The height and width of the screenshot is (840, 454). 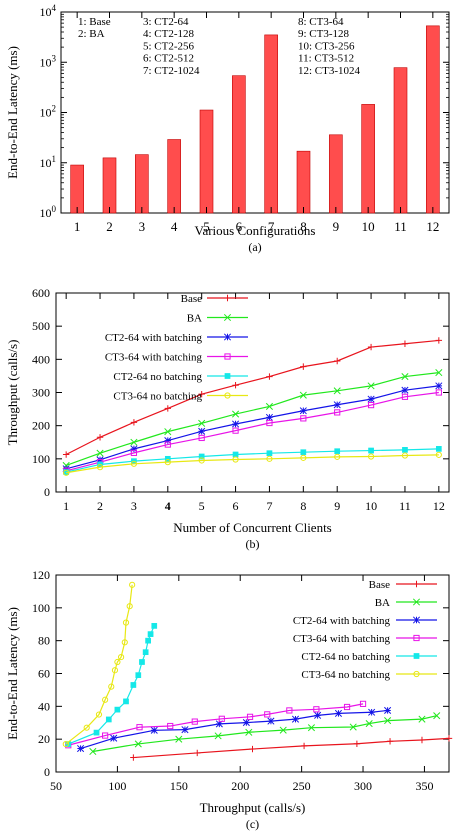 I want to click on x-tick-label: 350, so click(x=424, y=786).